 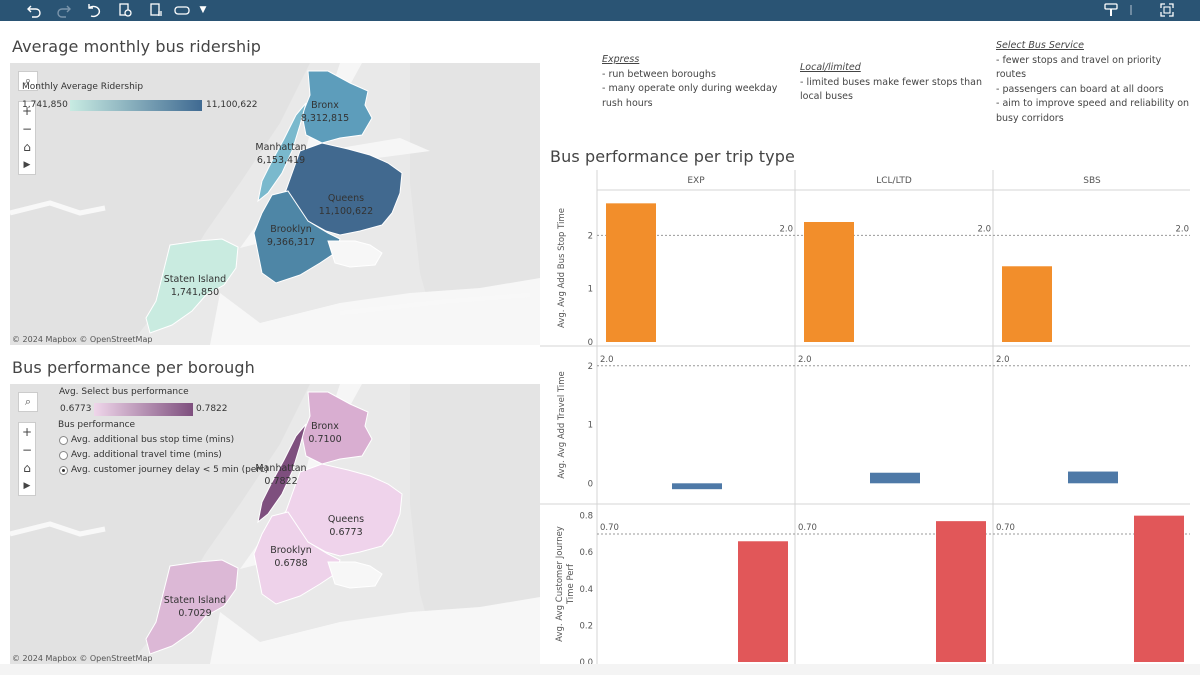 I want to click on column-header: EXP, so click(x=696, y=181).